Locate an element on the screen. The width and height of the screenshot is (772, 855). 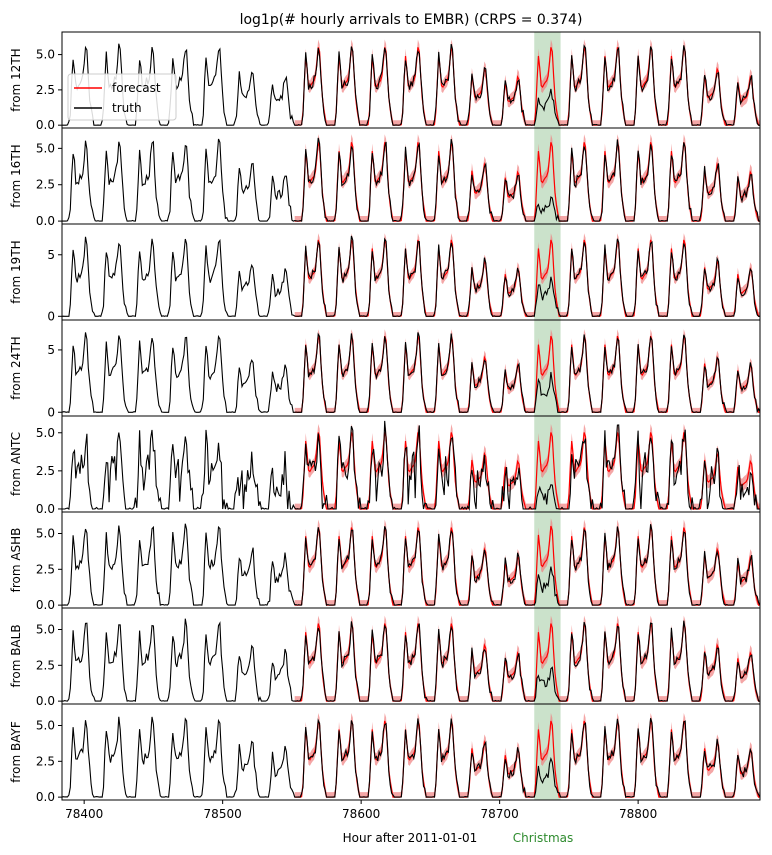
legend-label: forecast is located at coordinates (136, 88).